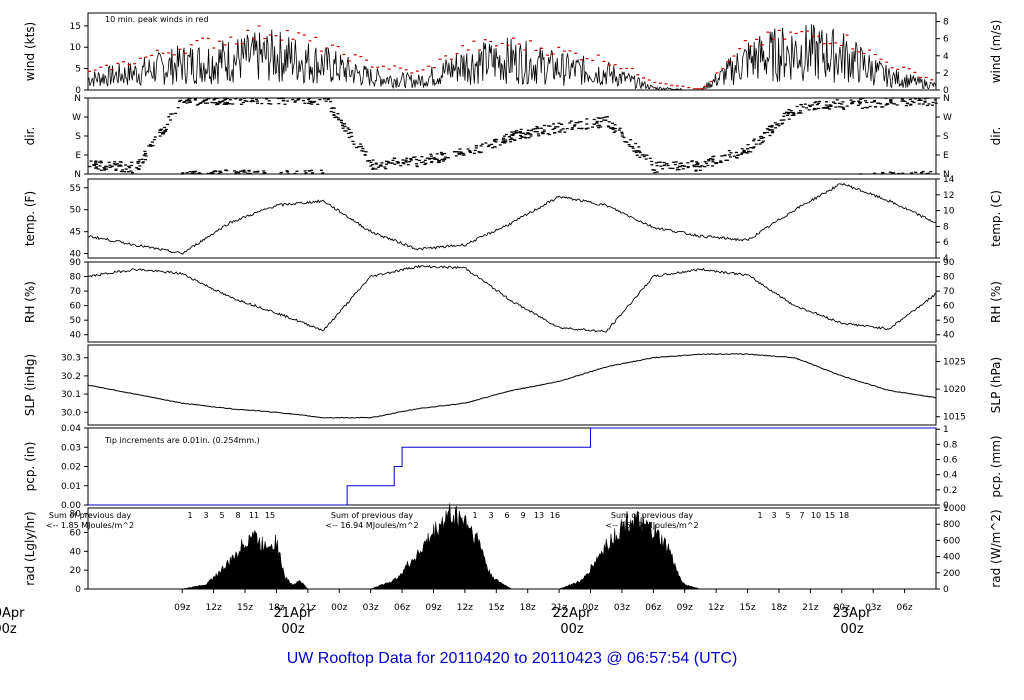 Image resolution: width=1024 pixels, height=700 pixels. I want to click on ytick-label-left-pcp: 0.04, so click(71, 429).